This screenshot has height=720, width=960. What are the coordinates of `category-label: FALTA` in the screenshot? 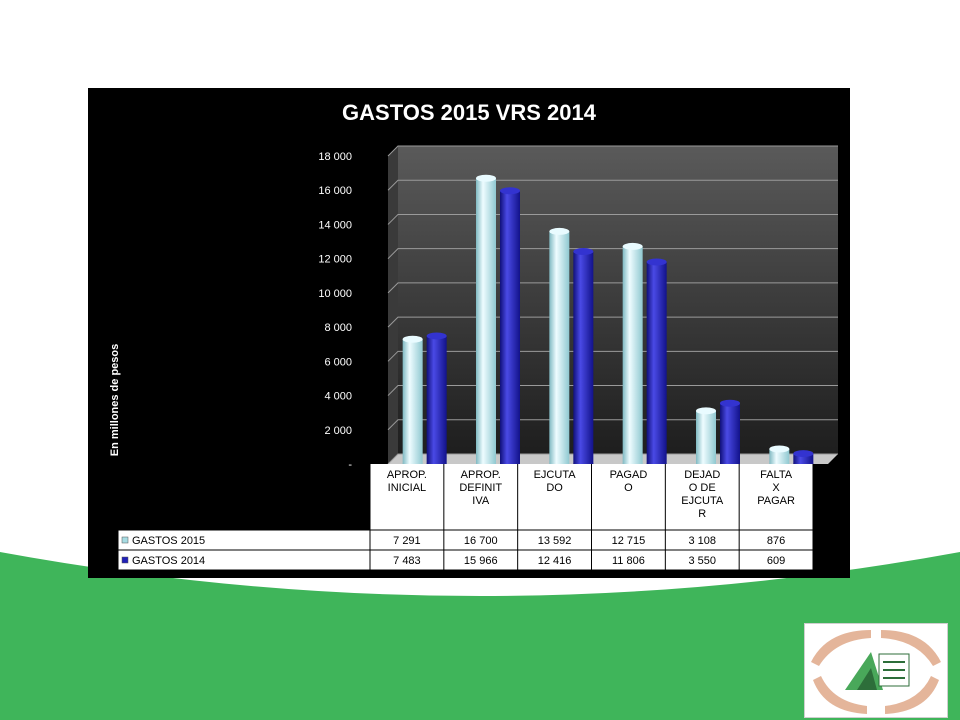 It's located at (776, 475).